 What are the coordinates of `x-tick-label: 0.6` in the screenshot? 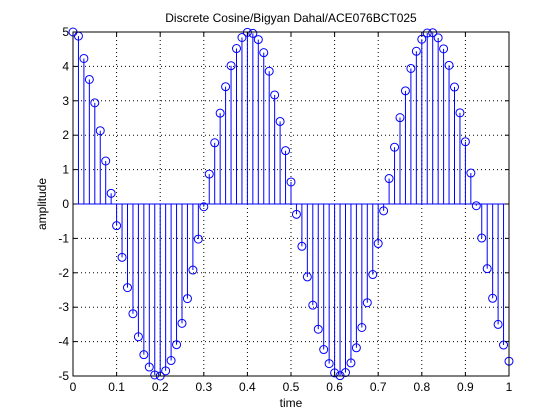 It's located at (334, 387).